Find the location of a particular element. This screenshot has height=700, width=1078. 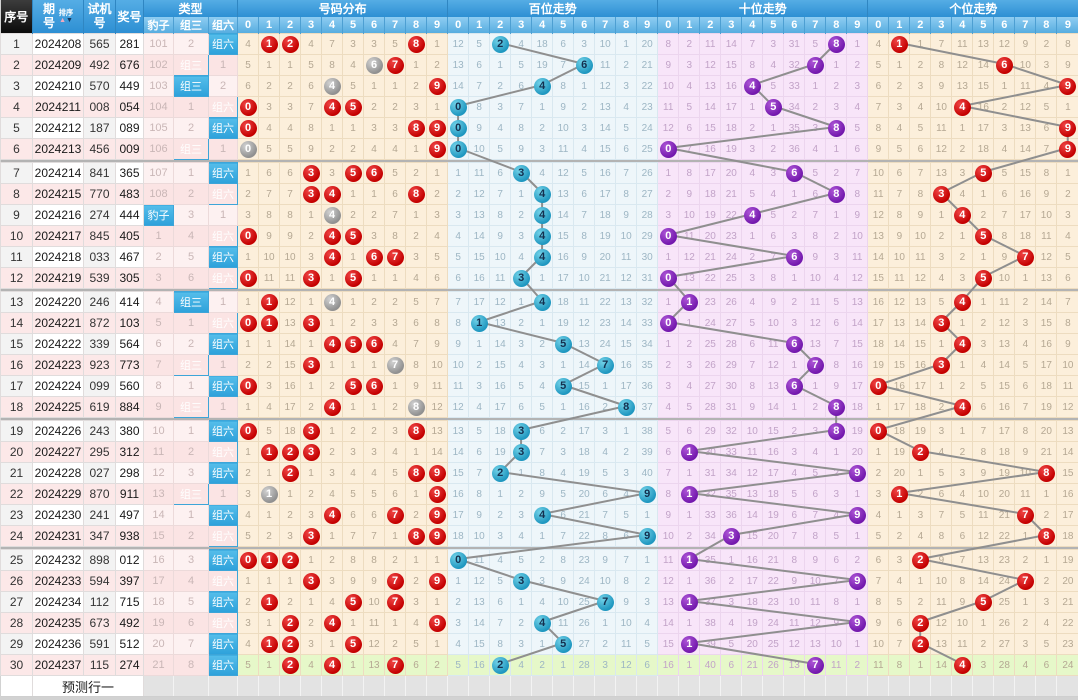

drawn-digit-circle: 9 is located at coordinates (437, 473).